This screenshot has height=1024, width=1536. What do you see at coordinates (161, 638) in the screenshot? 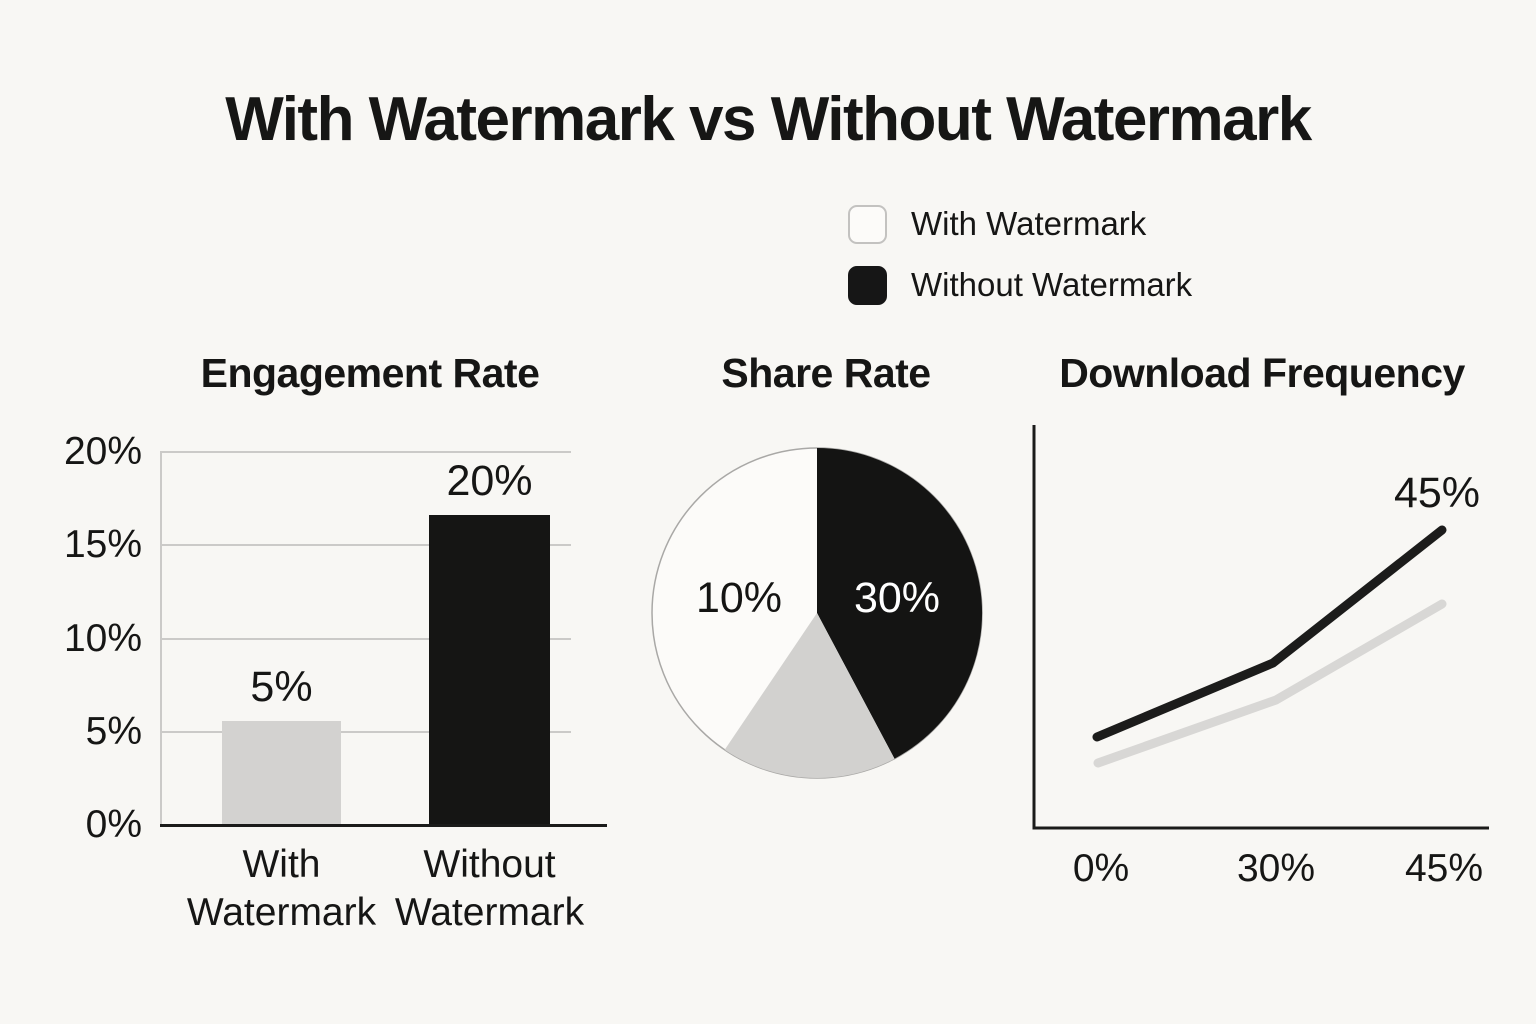
I see `plot-left-border` at bounding box center [161, 638].